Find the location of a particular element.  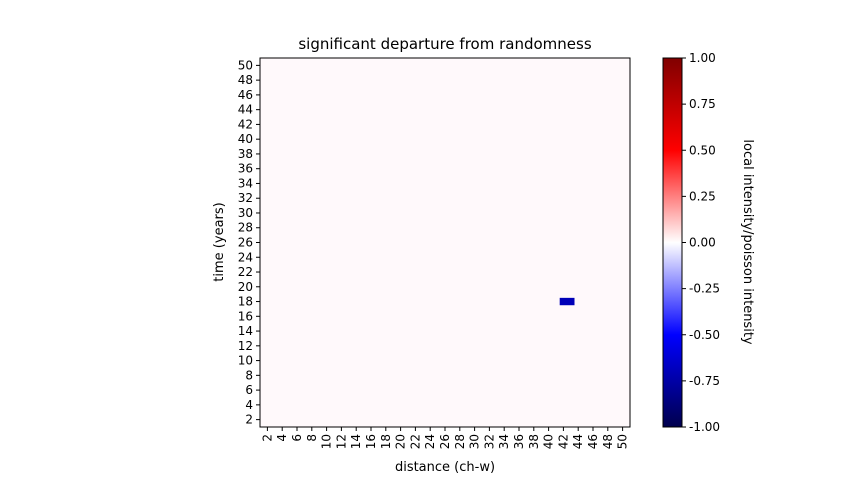

y-tick-label: 42 is located at coordinates (245, 124).